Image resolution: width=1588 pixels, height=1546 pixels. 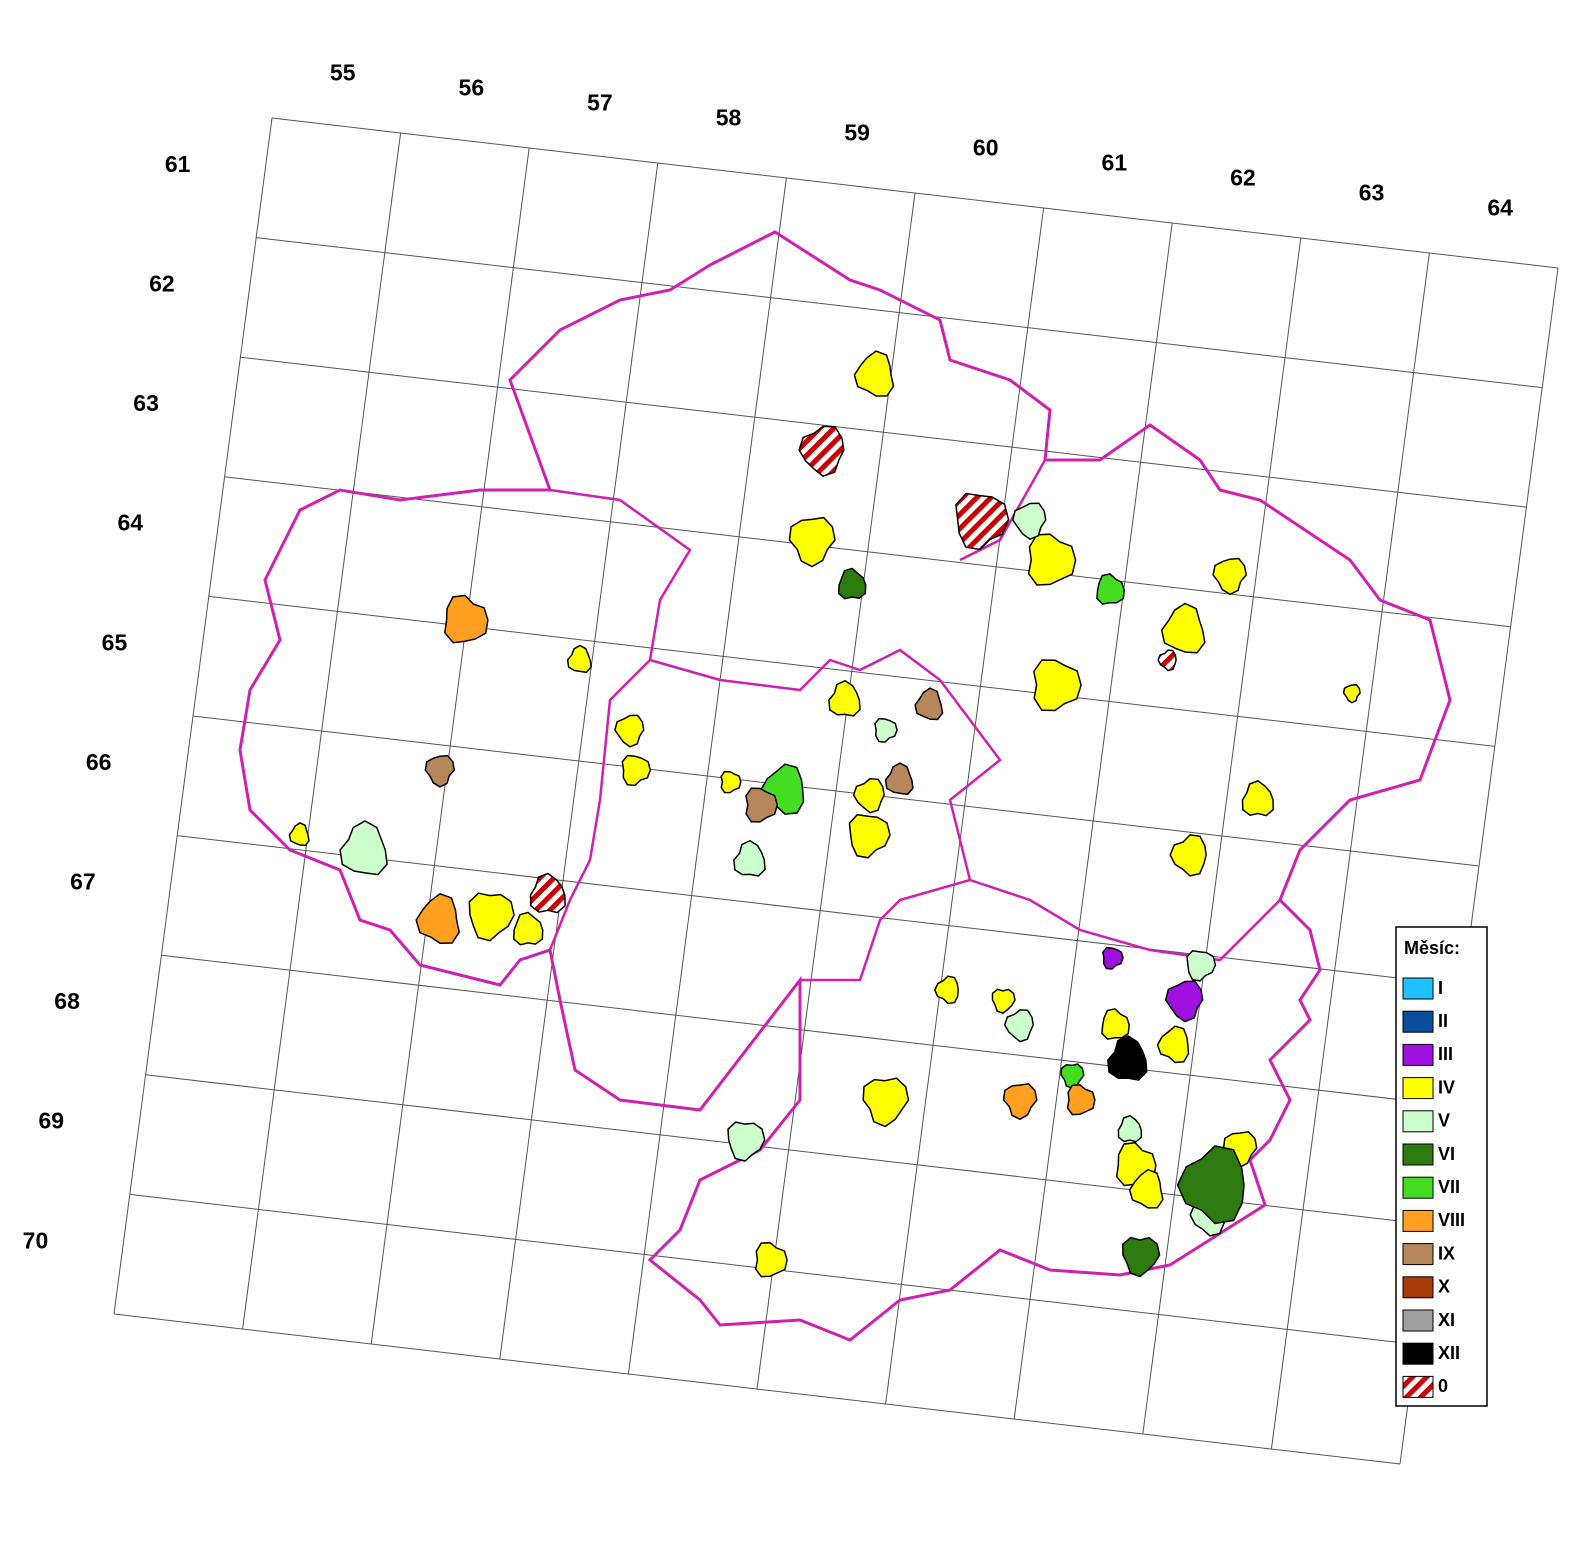 What do you see at coordinates (1446, 1320) in the screenshot?
I see `legend-label: XI` at bounding box center [1446, 1320].